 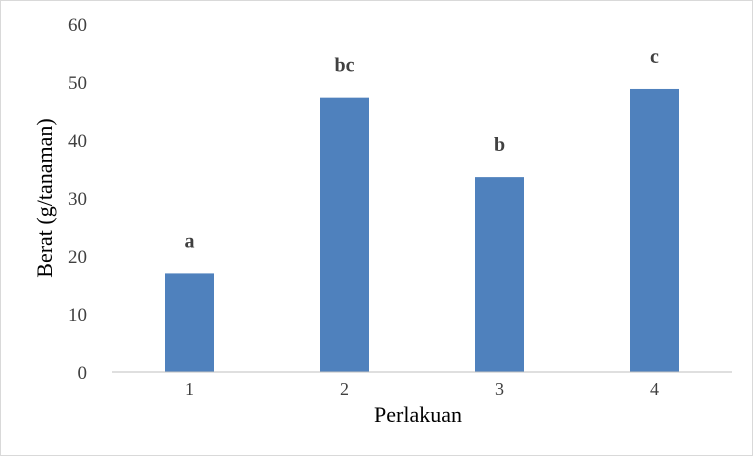 I want to click on y-axis-title: Berat (g/tanaman), so click(x=44, y=197).